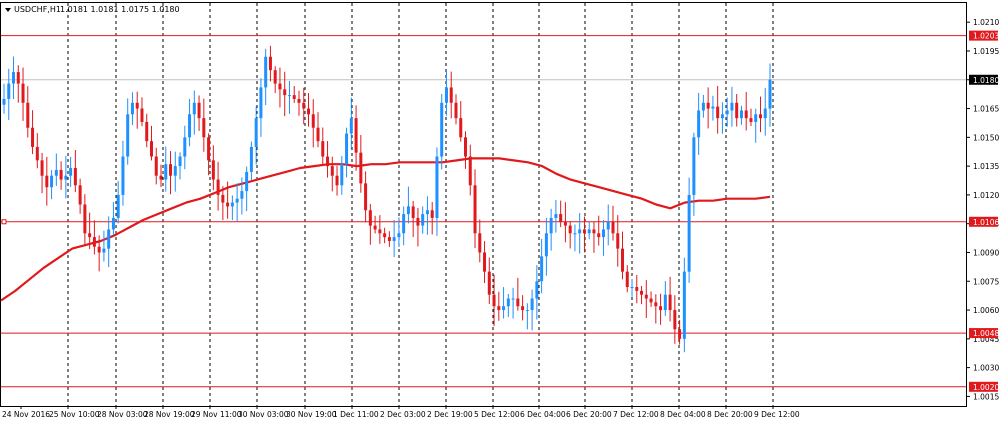 The height and width of the screenshot is (428, 1000). I want to click on y-tick-label: 1.0165, so click(986, 109).